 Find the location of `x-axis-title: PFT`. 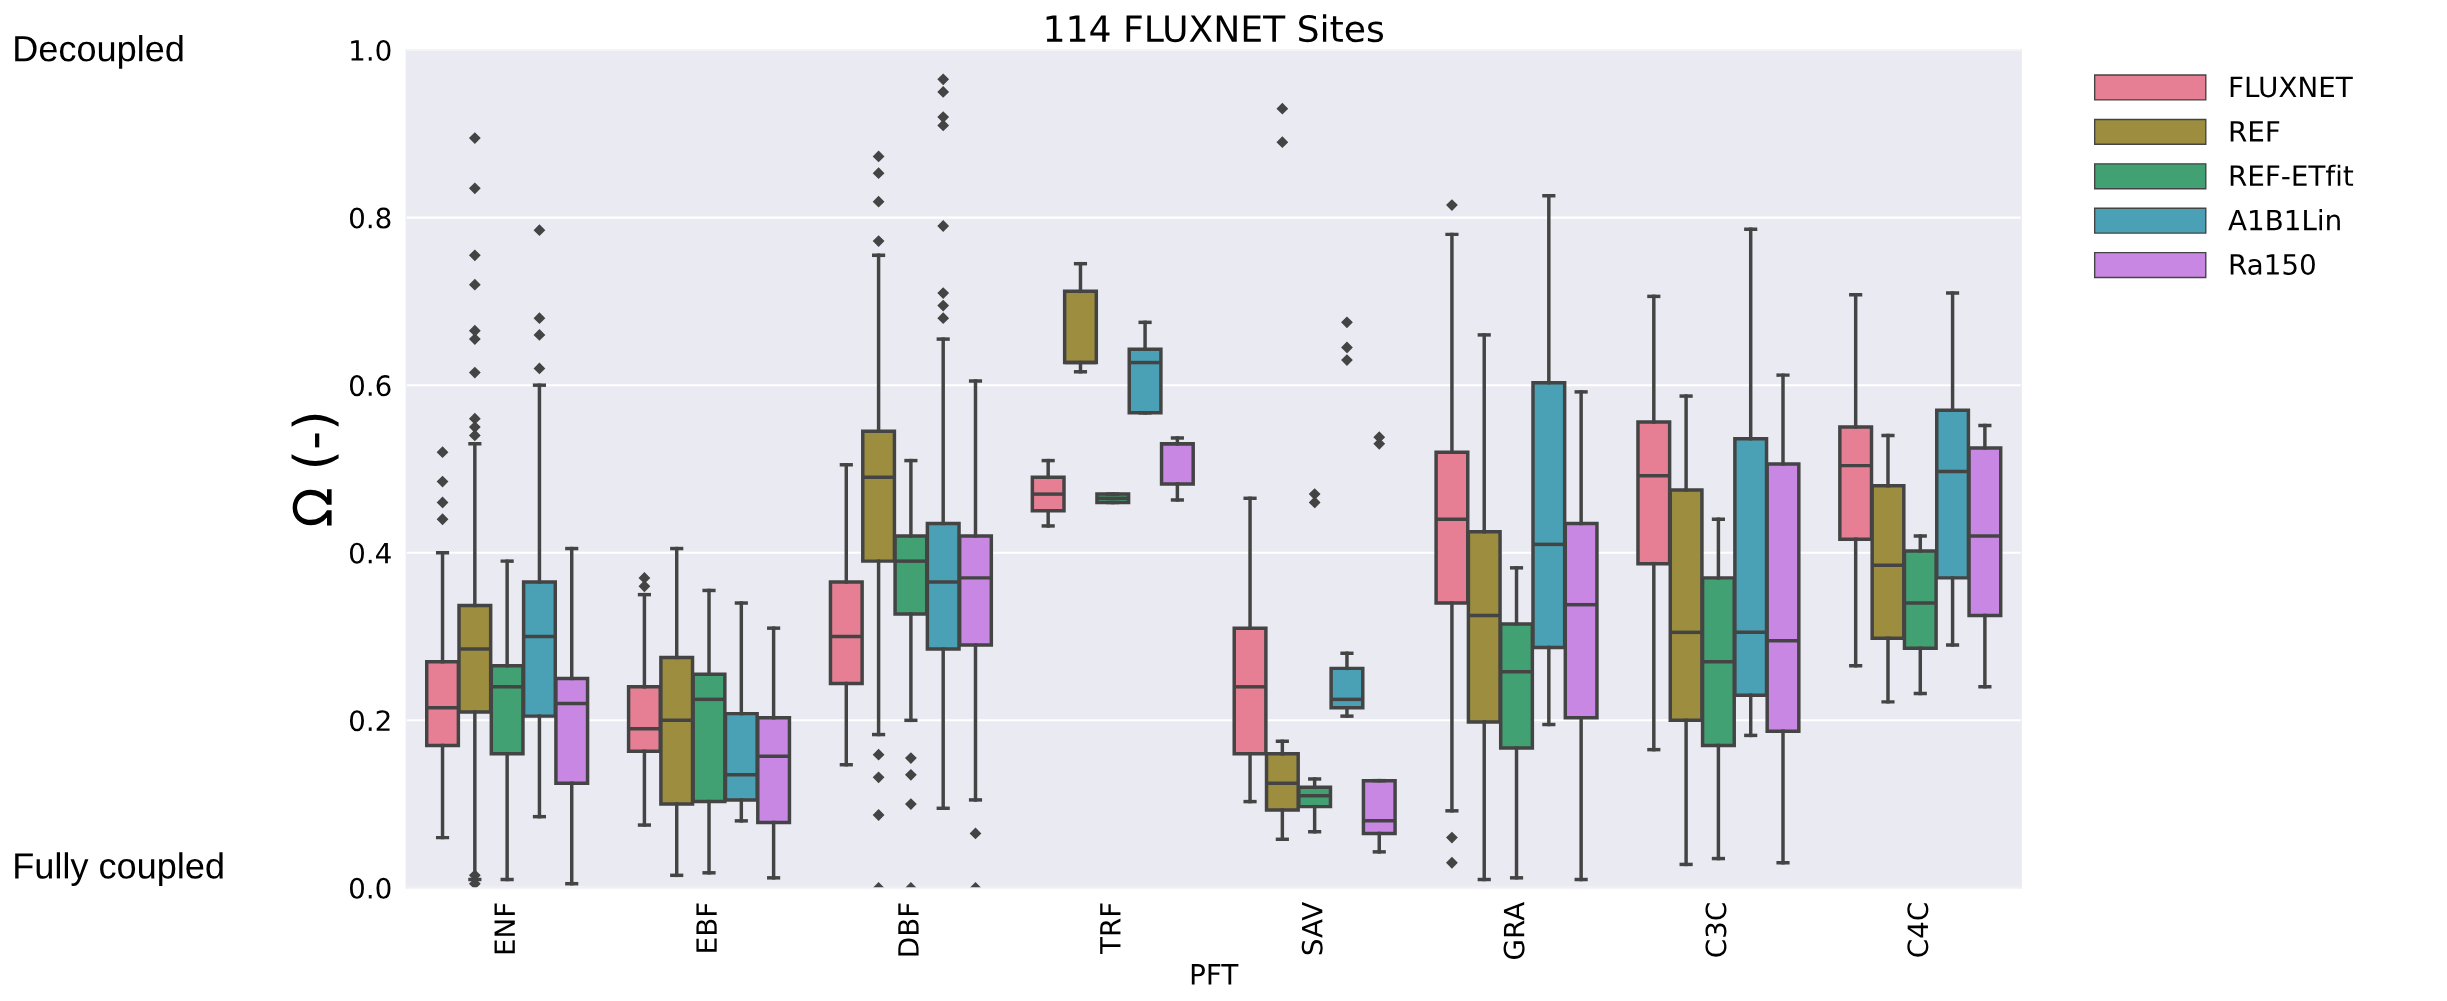

x-axis-title: PFT is located at coordinates (1215, 974).